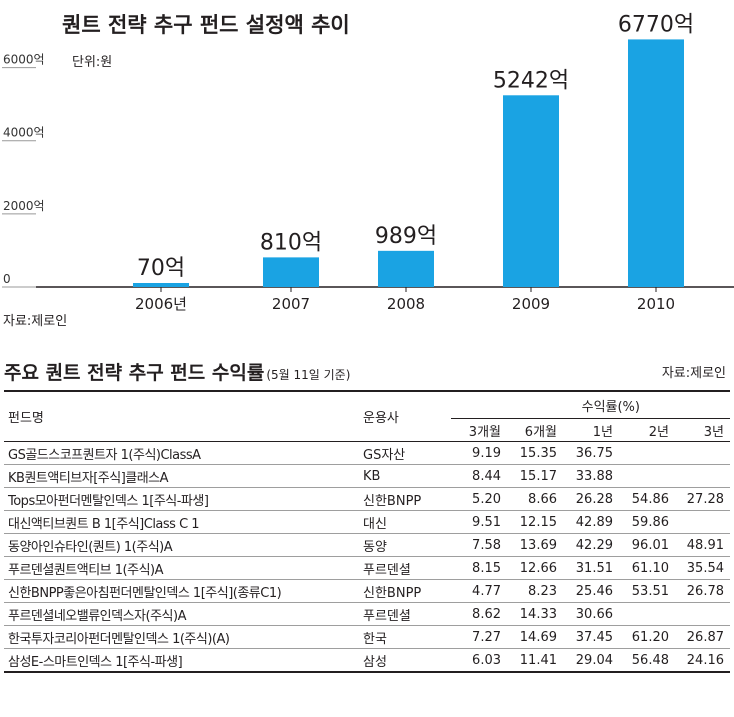 The width and height of the screenshot is (734, 717). Describe the element at coordinates (535, 568) in the screenshot. I see `cell-r6m: 12.66` at that location.